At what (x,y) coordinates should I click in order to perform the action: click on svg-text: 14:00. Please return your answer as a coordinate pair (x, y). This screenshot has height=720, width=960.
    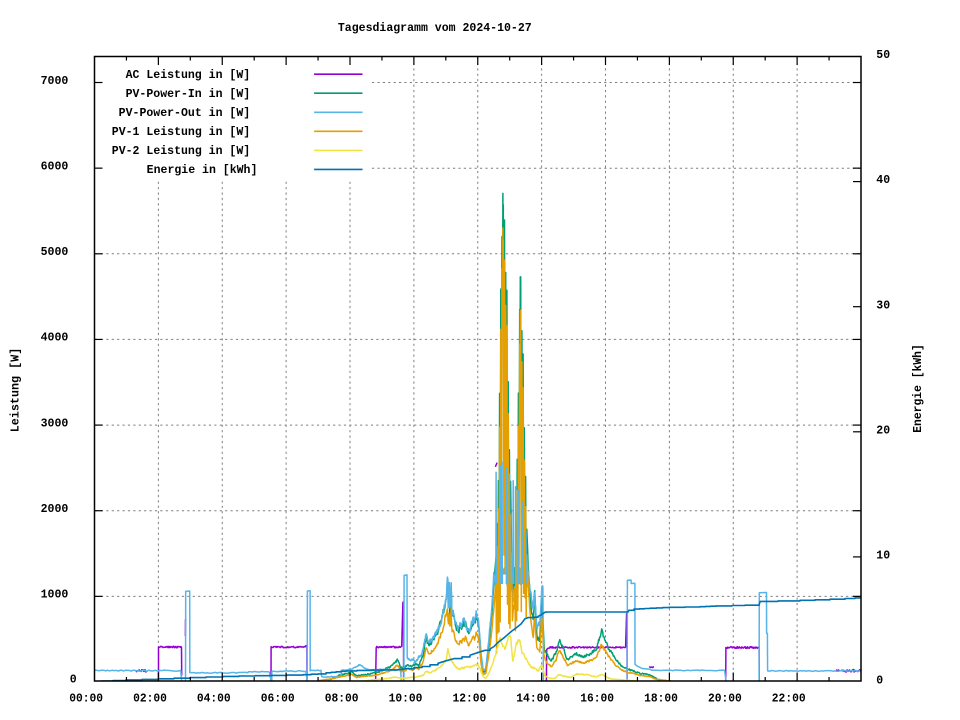
    Looking at the image, I should click on (533, 698).